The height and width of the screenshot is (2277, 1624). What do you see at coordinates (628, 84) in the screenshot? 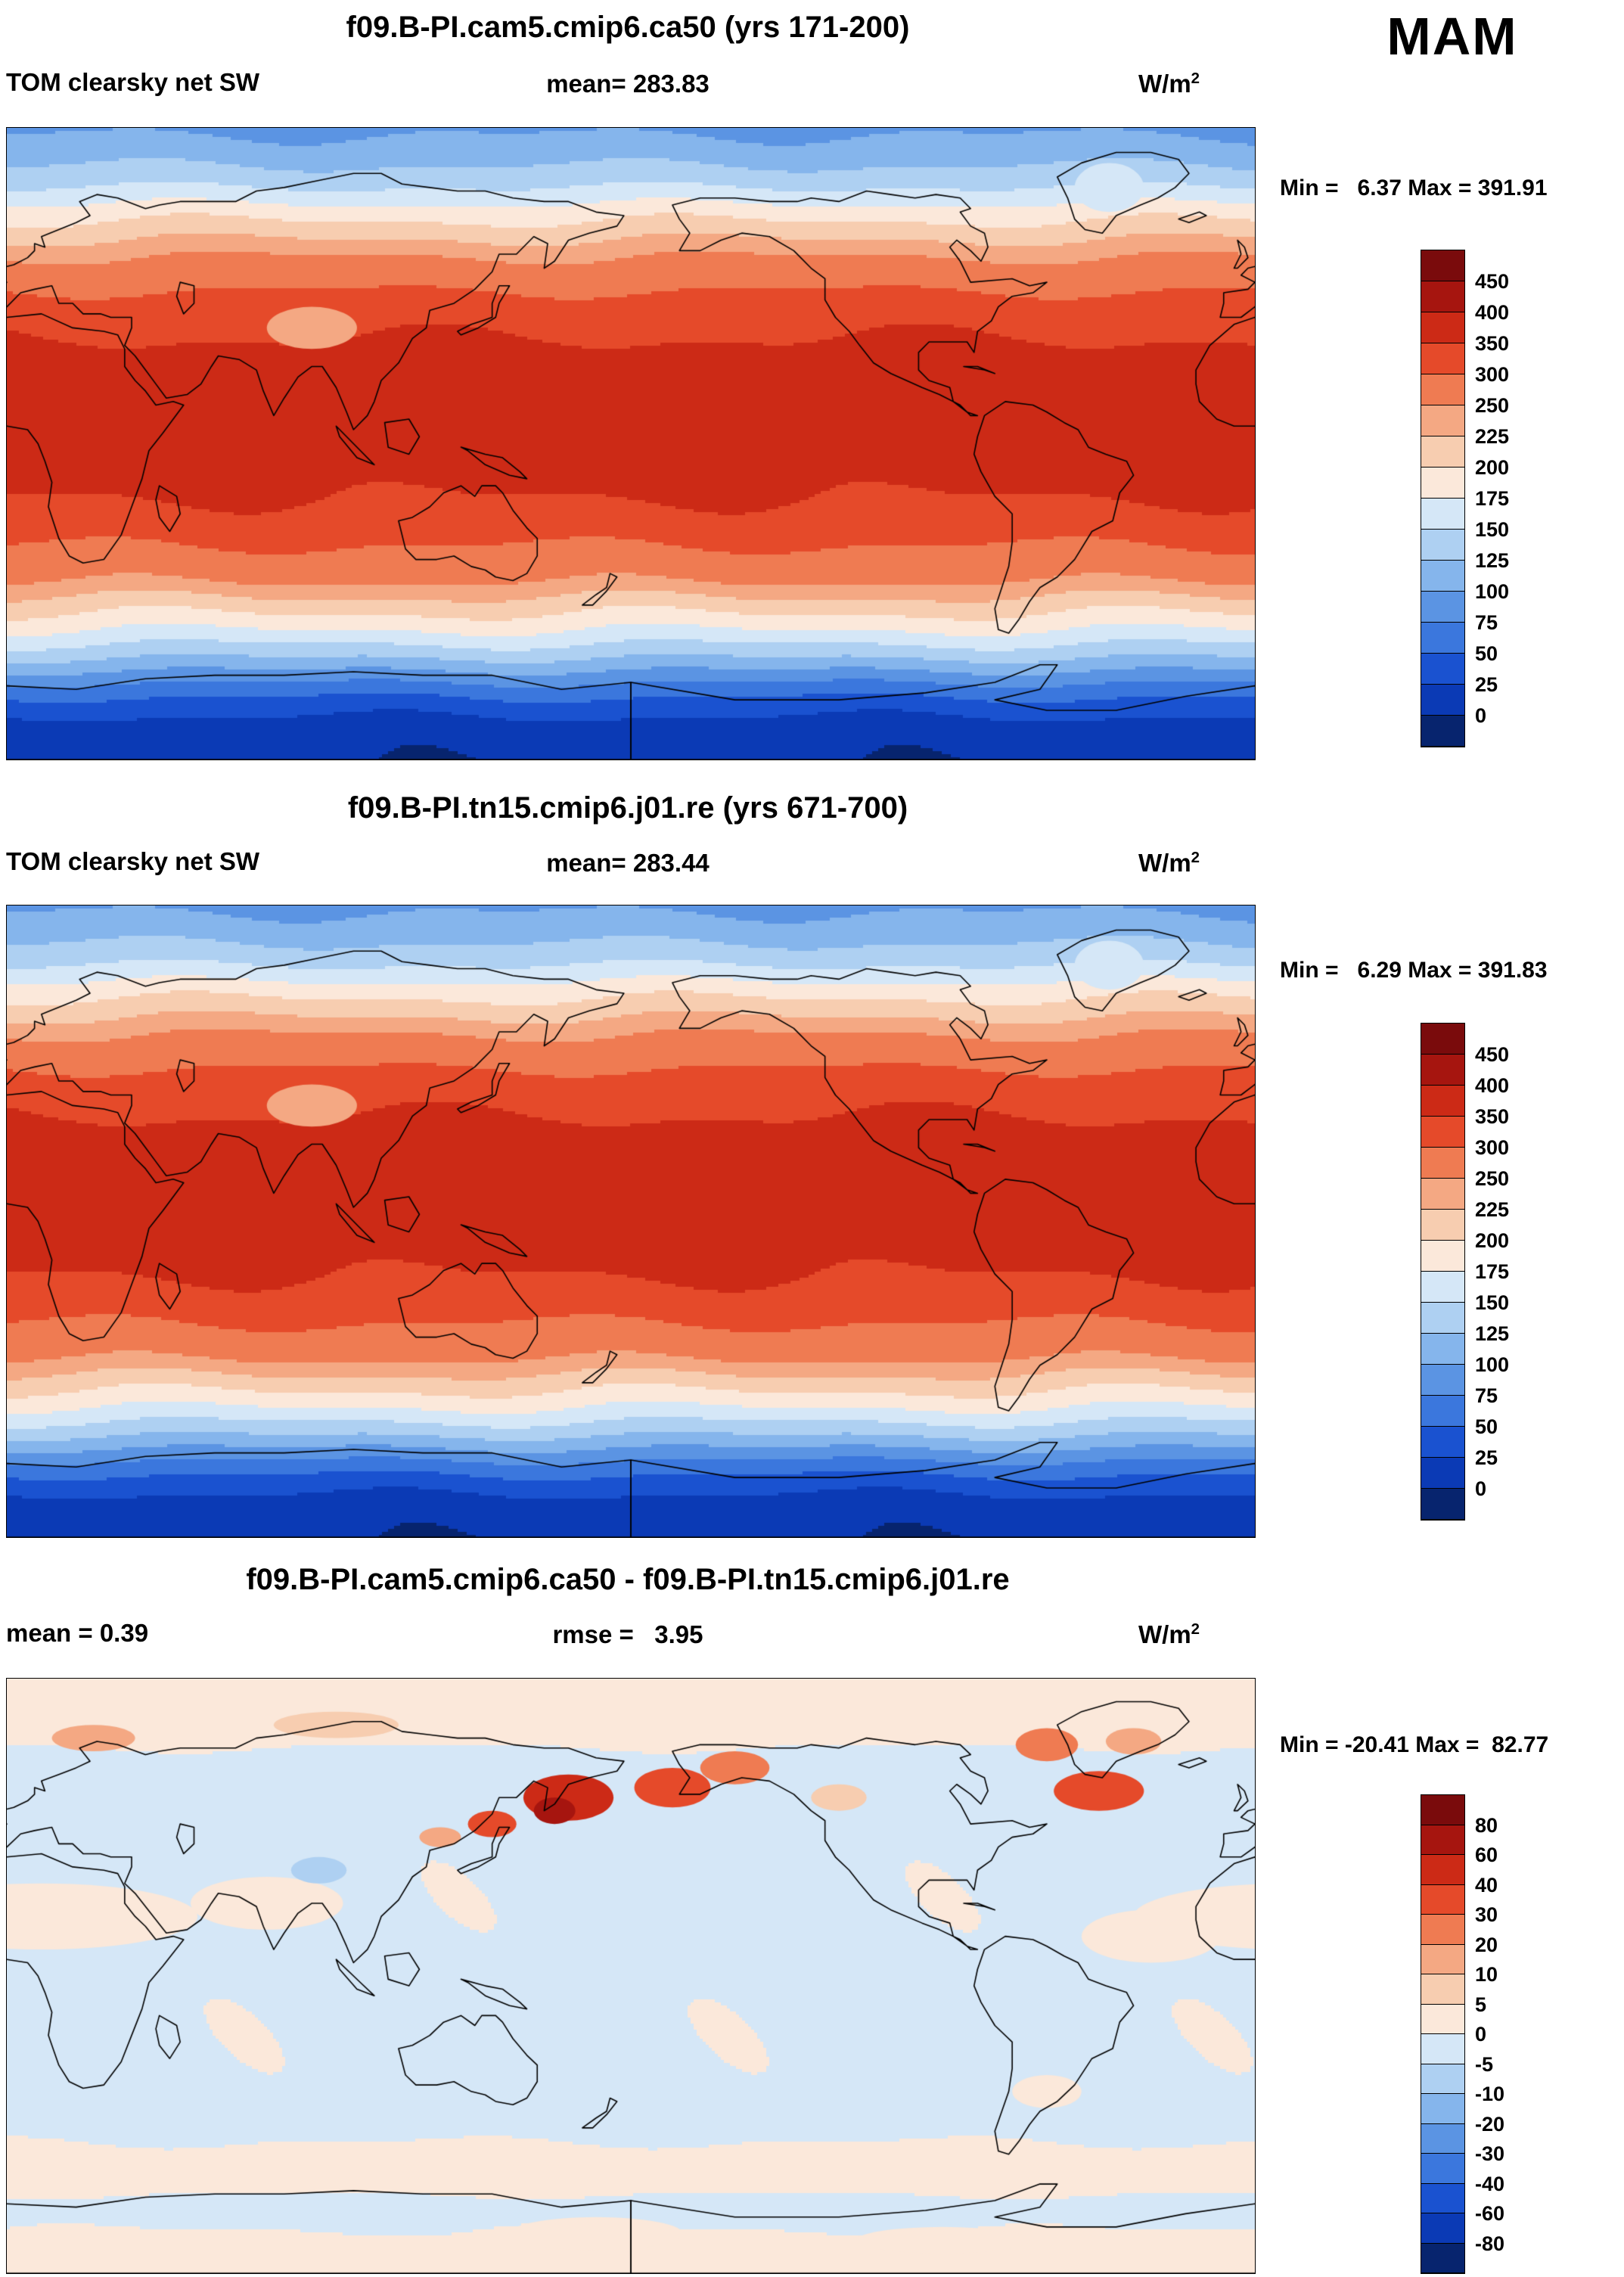
I see `panel-1-mean-value: mean= 283.83` at bounding box center [628, 84].